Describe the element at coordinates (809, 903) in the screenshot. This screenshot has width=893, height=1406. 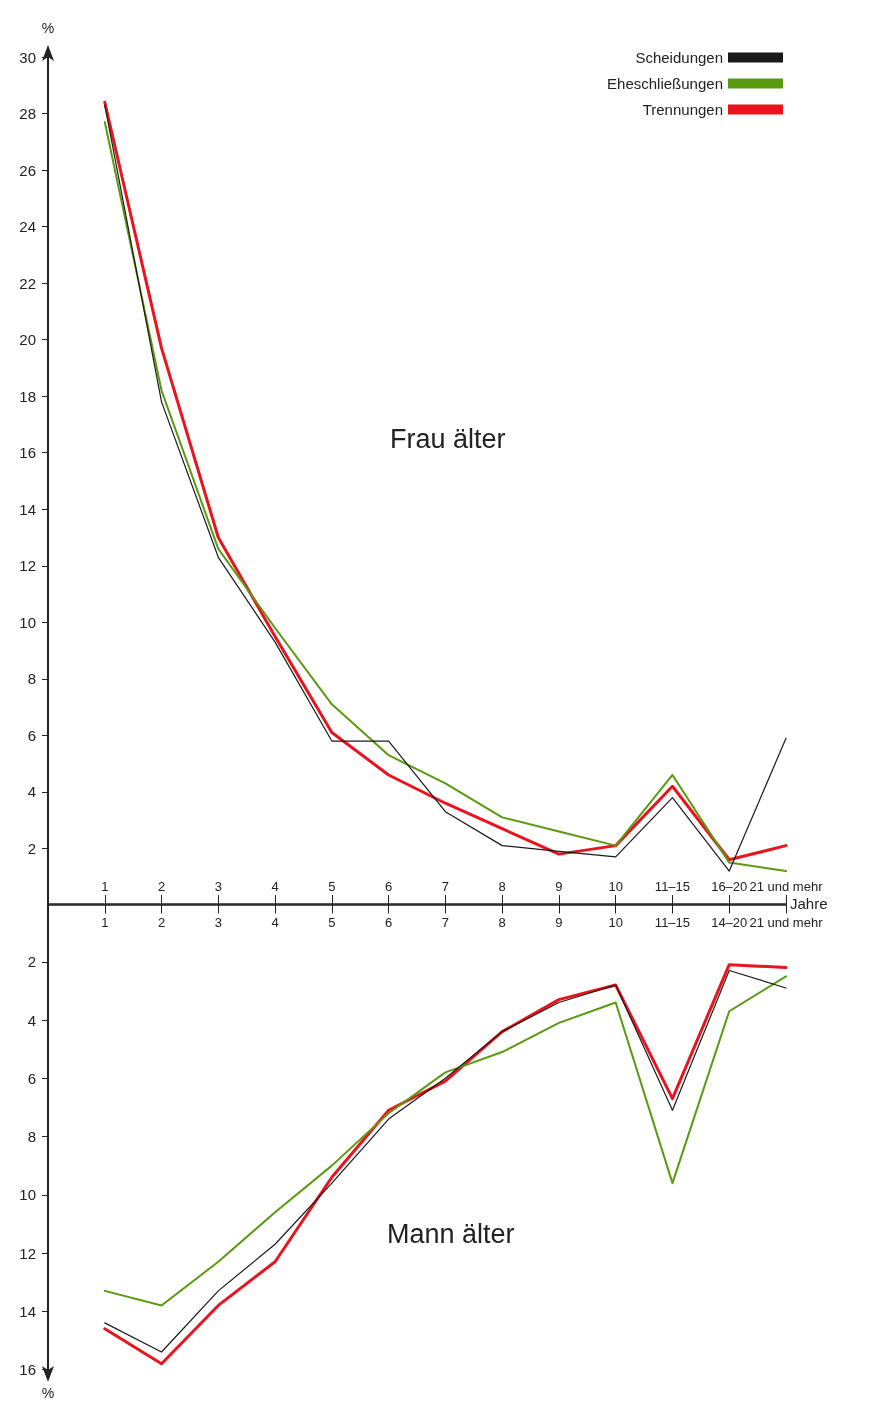
I see `x-axis-title: Jahre` at that location.